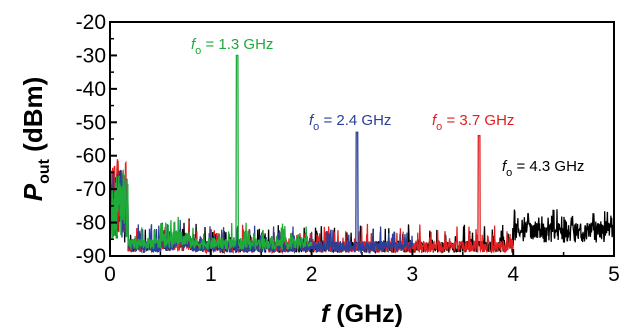 The image size is (624, 329). I want to click on peak-label: fo = 1.3 GHz, so click(232, 46).